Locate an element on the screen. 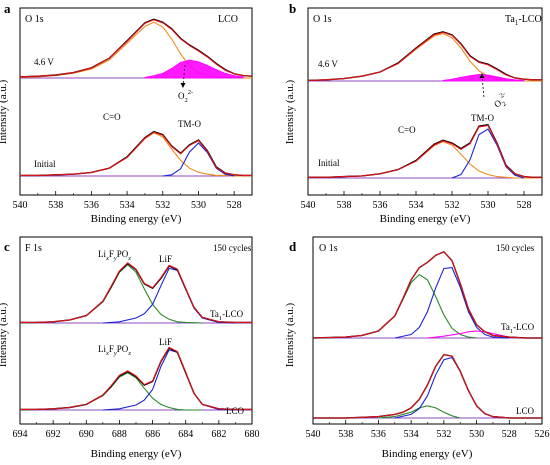 The width and height of the screenshot is (550, 465). x-tick-label-d-0: 540 is located at coordinates (313, 434).